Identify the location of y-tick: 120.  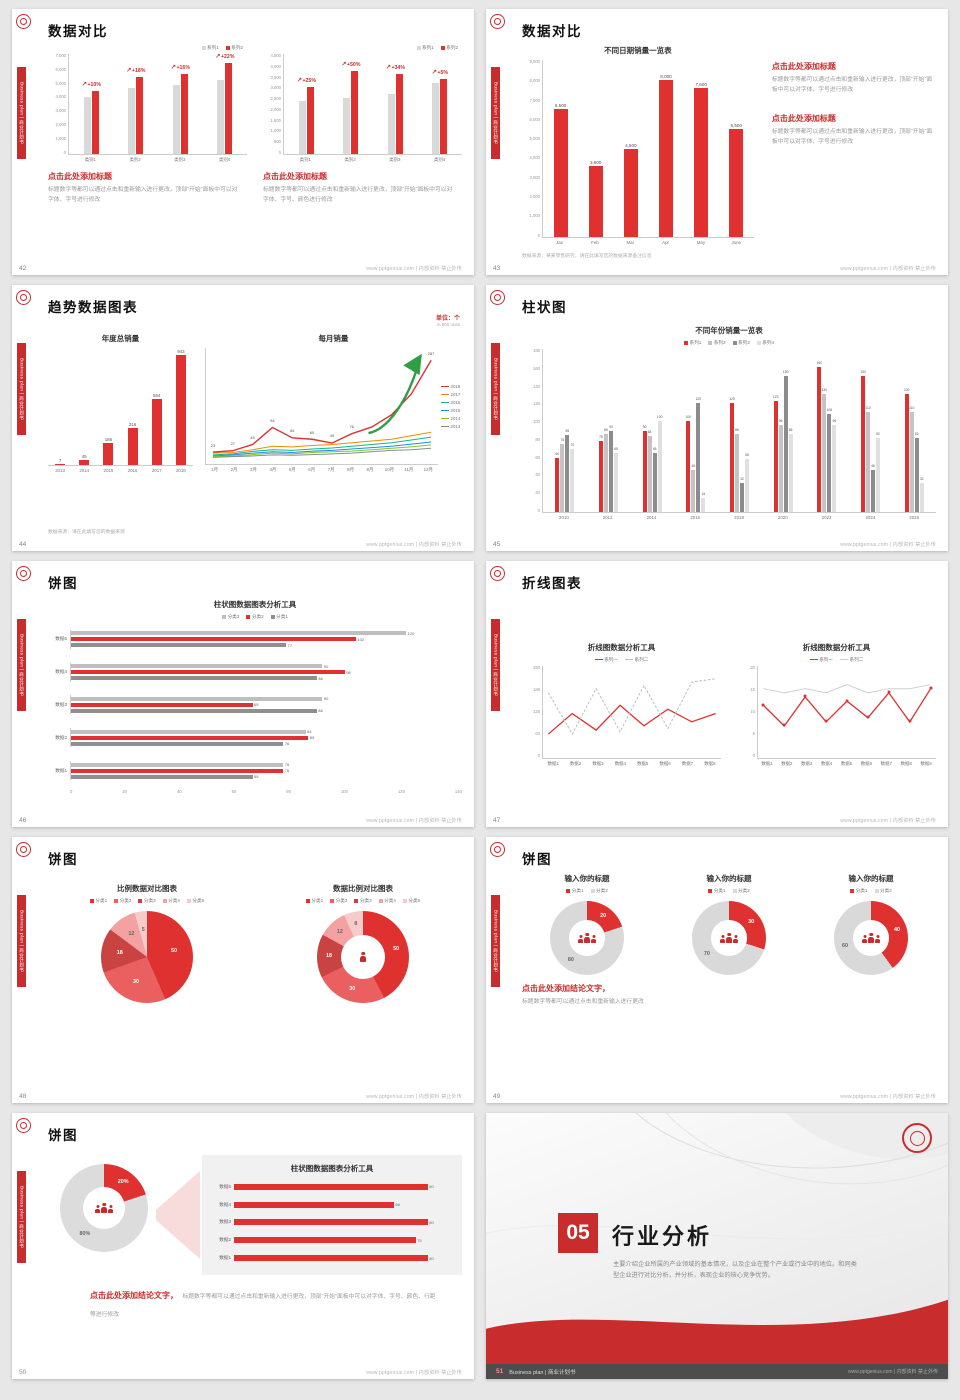
(536, 404).